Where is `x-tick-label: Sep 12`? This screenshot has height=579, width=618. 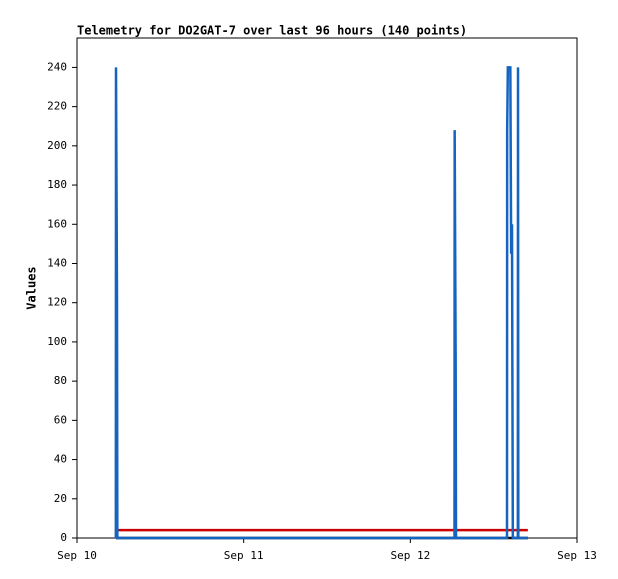 x-tick-label: Sep 12 is located at coordinates (410, 555).